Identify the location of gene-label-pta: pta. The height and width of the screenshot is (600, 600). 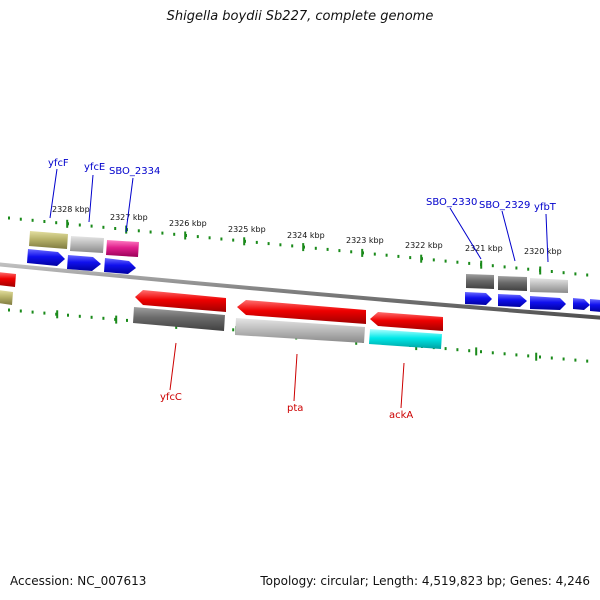
(295, 408).